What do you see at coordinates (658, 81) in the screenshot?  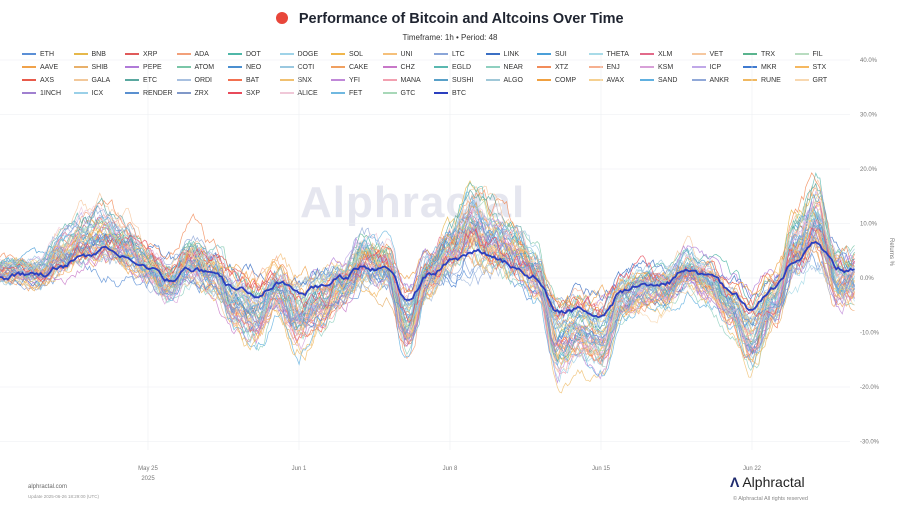 I see `legend-item-sand: SAND` at bounding box center [658, 81].